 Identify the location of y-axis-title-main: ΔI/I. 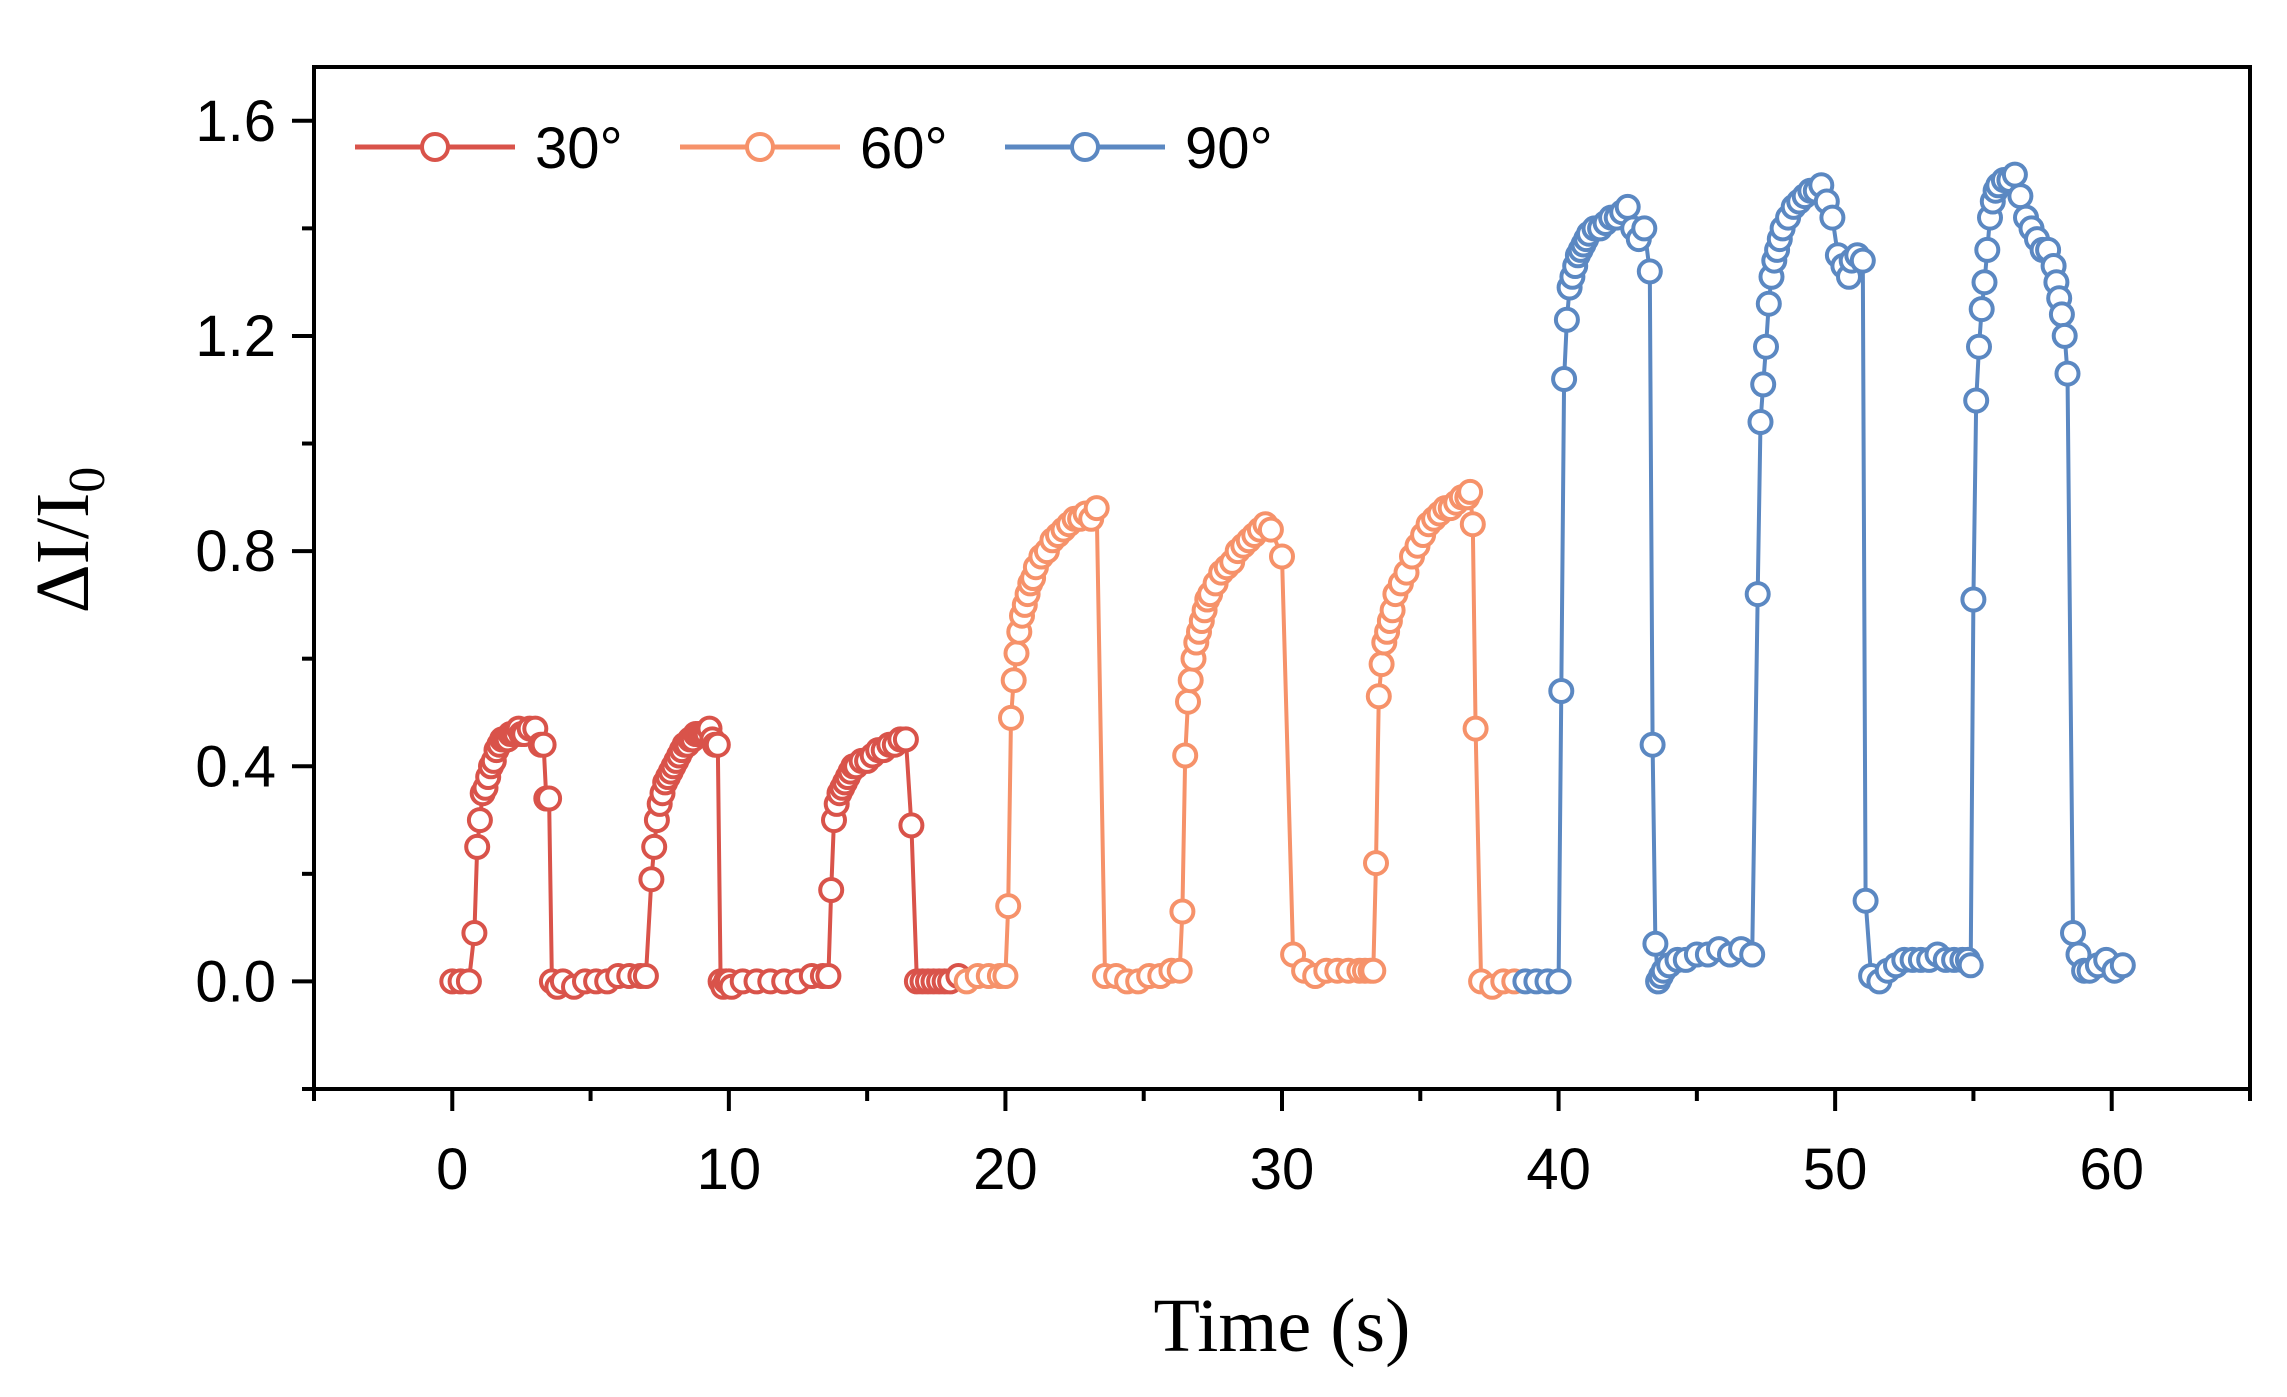
(63, 553).